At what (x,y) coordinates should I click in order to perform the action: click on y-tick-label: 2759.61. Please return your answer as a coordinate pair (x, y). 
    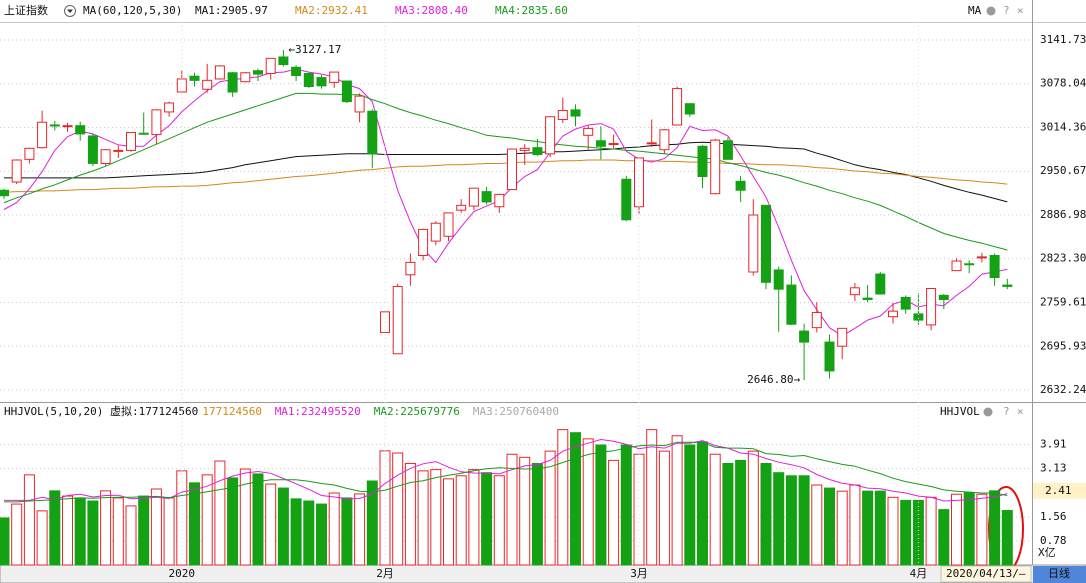
    Looking at the image, I should click on (1063, 302).